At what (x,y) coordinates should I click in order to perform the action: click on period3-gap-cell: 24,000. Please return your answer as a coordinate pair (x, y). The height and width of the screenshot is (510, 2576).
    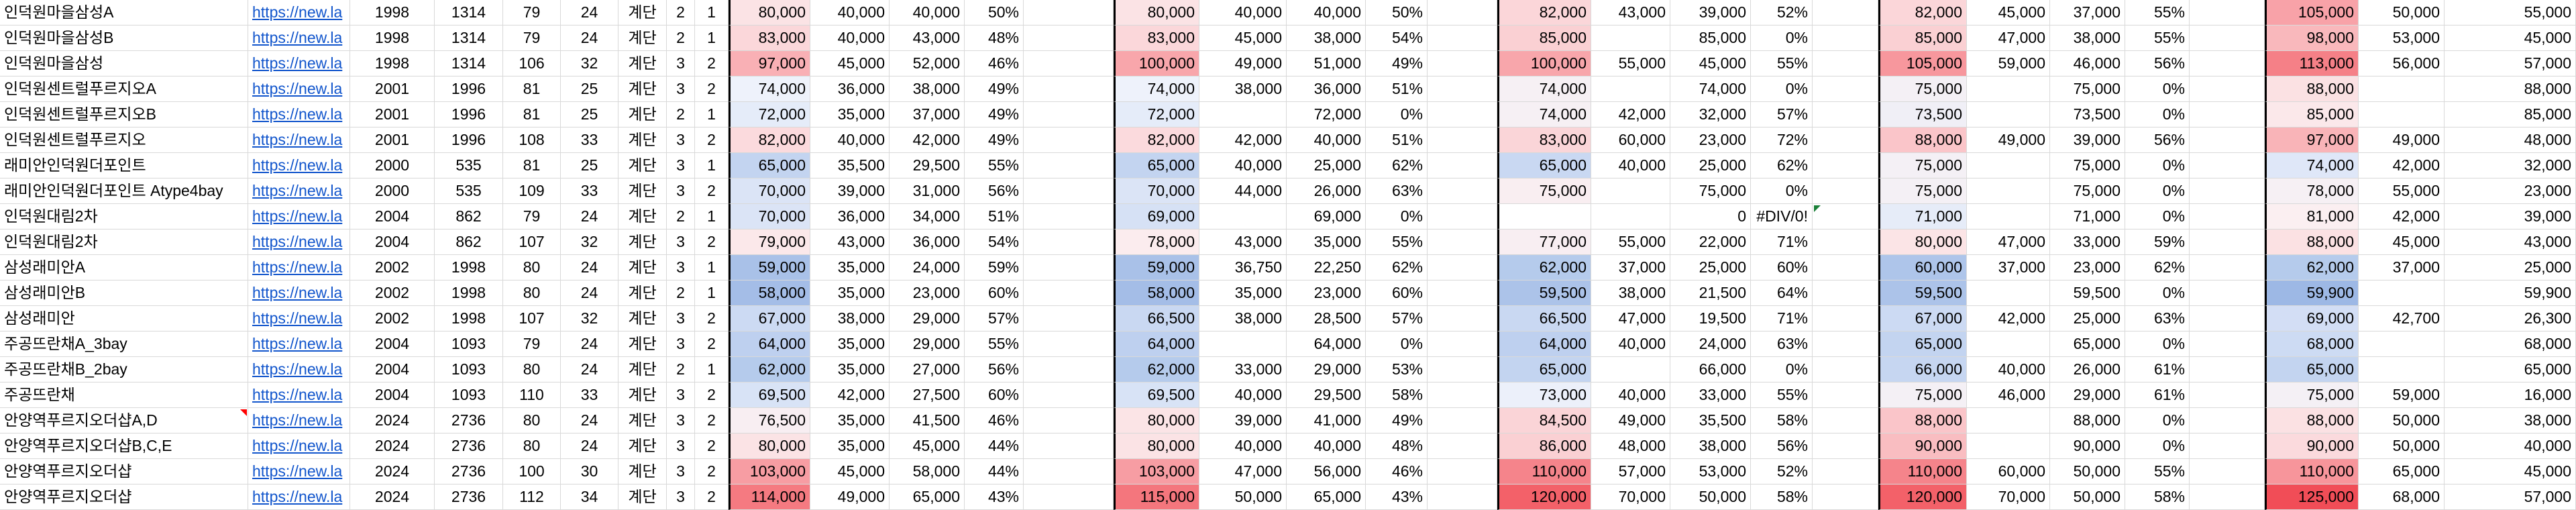
    Looking at the image, I should click on (1710, 344).